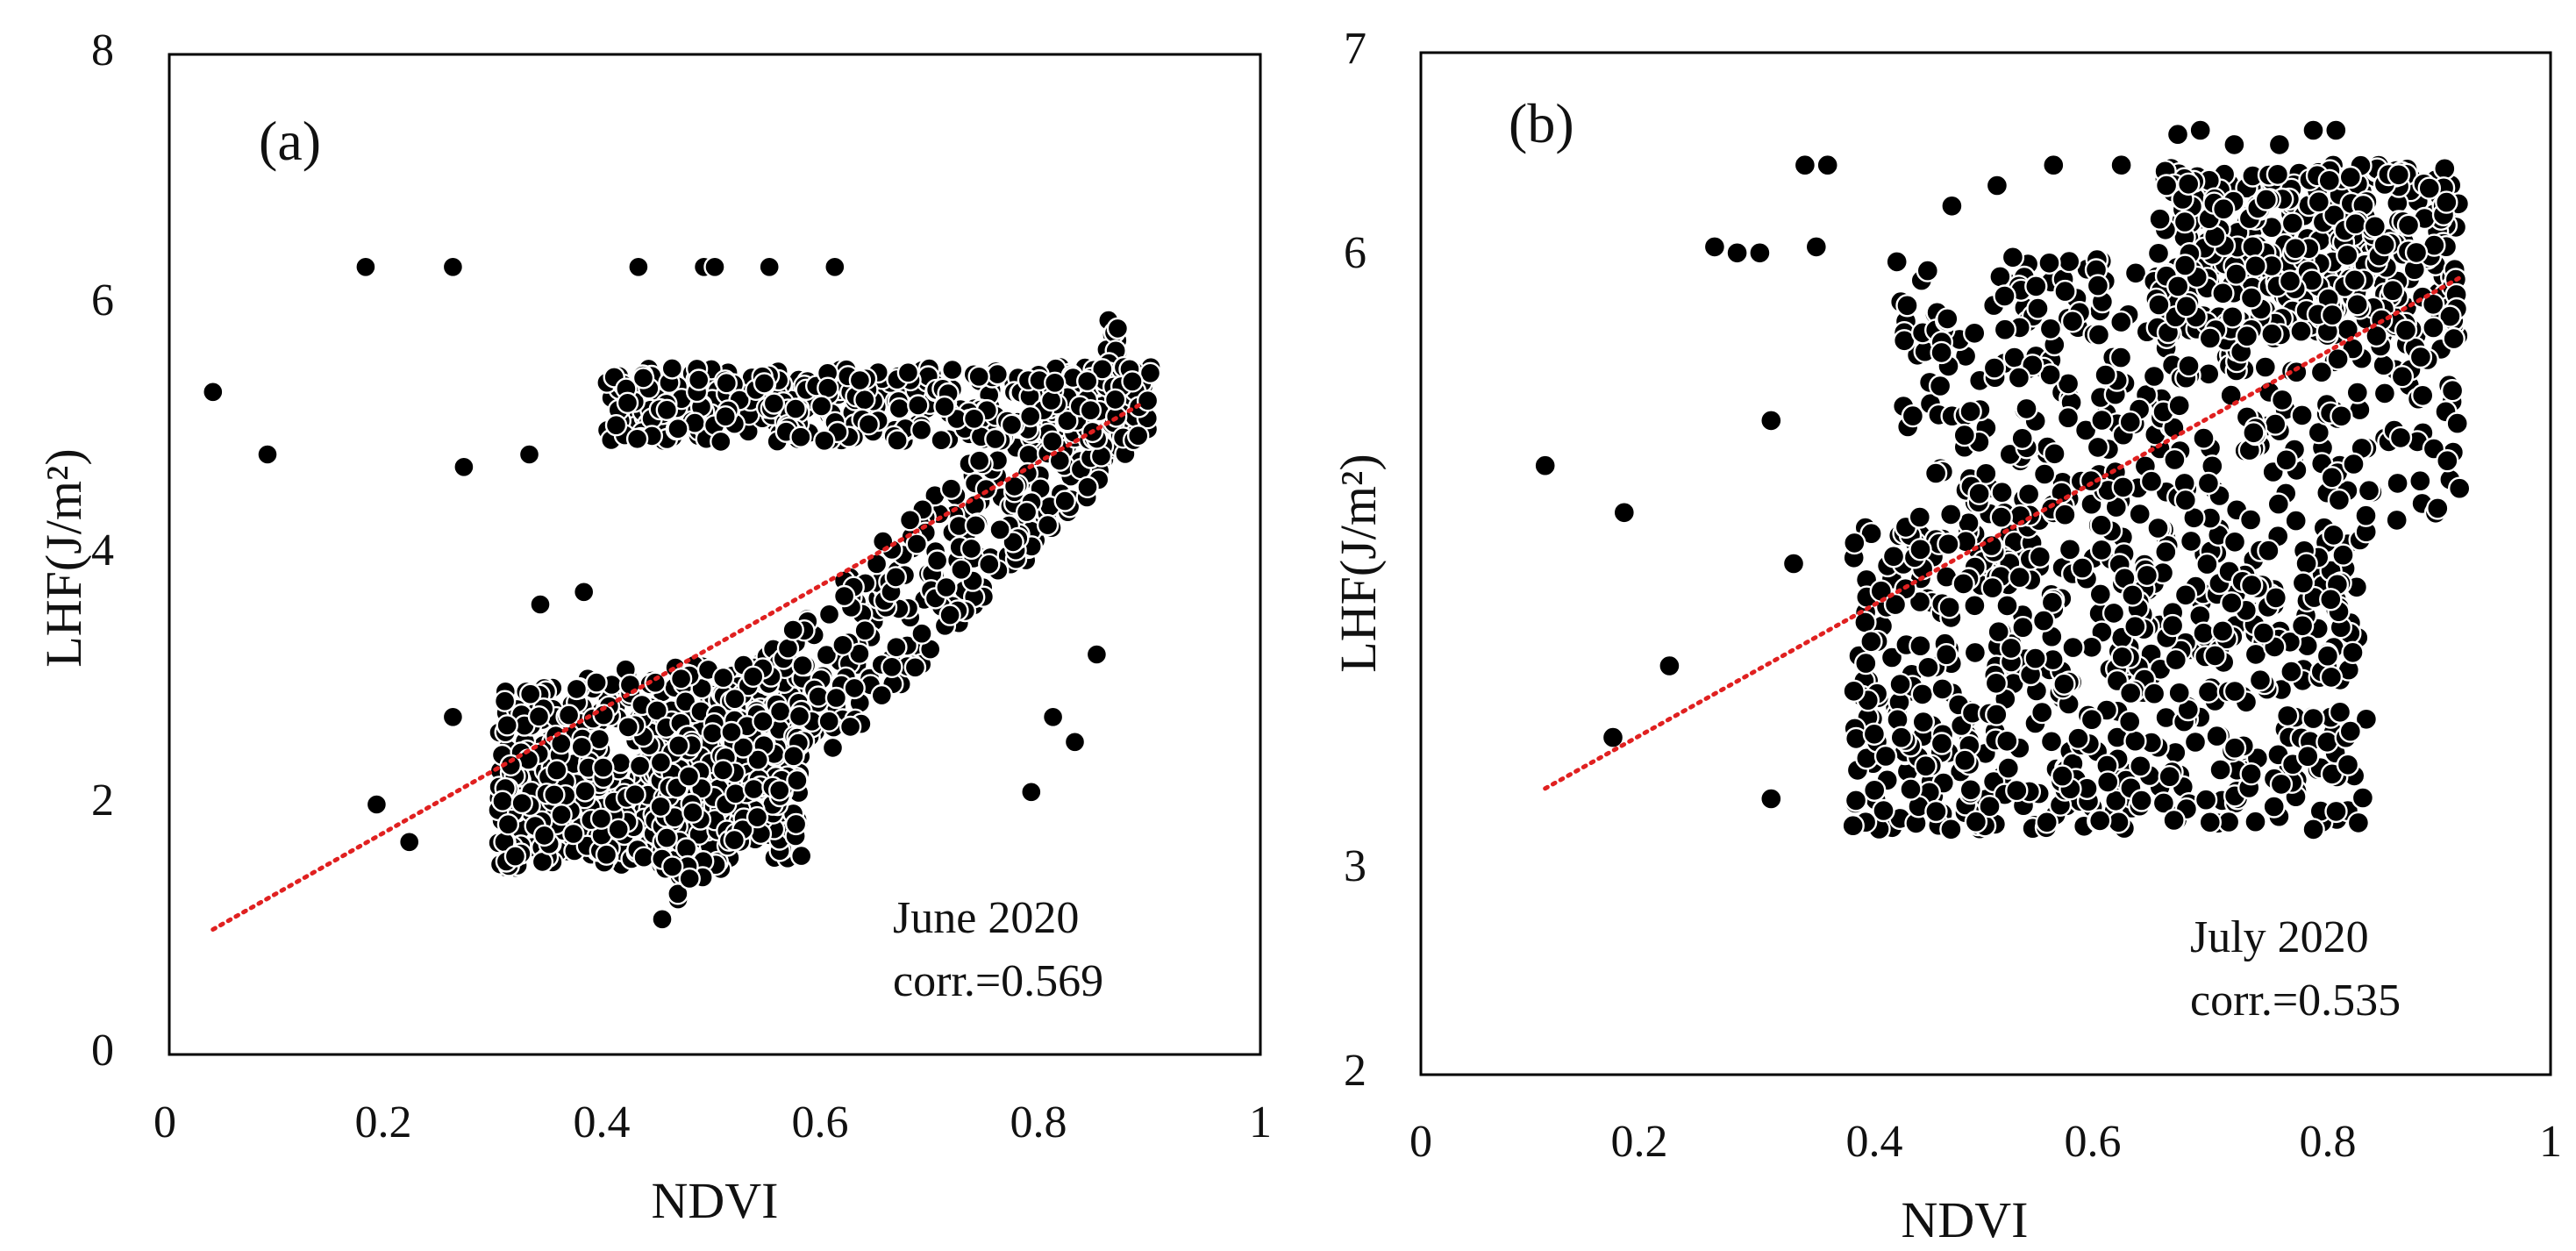  I want to click on y-tick-label: 8, so click(103, 50).